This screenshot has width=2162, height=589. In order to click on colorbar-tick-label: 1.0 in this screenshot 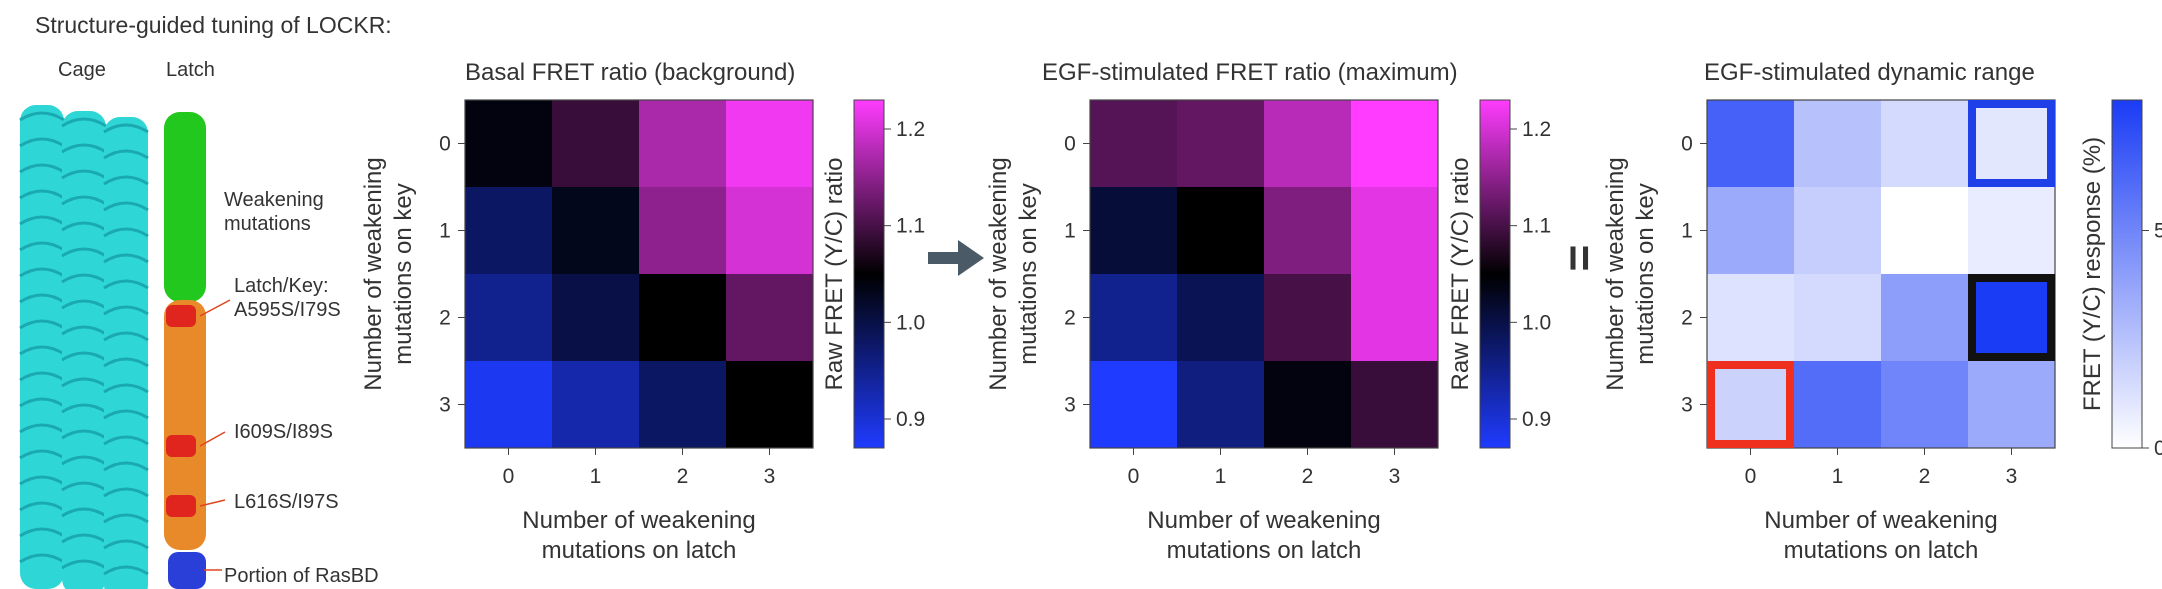, I will do `click(910, 322)`.